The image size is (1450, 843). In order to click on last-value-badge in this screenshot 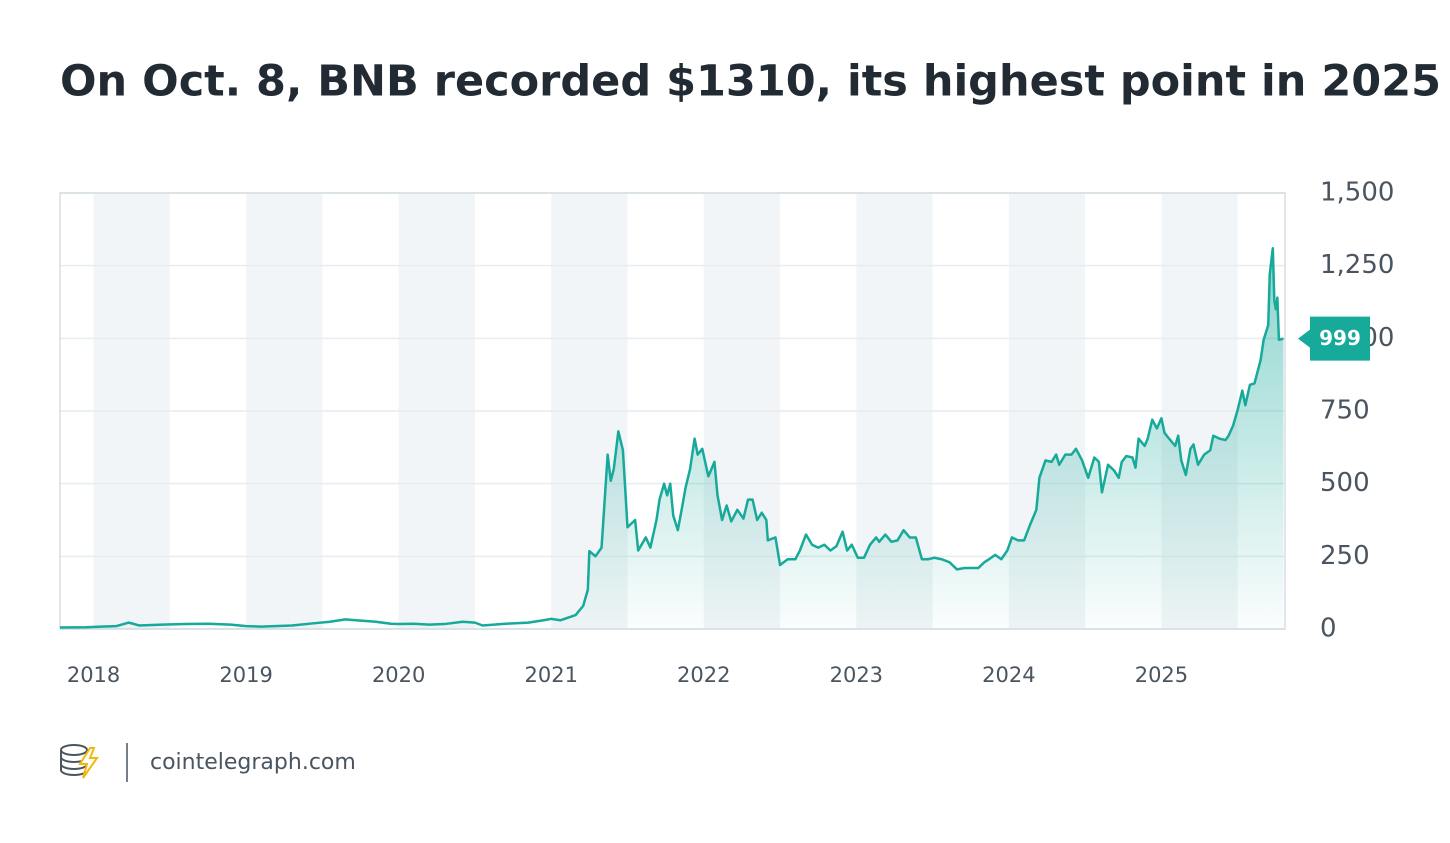, I will do `click(1334, 338)`.